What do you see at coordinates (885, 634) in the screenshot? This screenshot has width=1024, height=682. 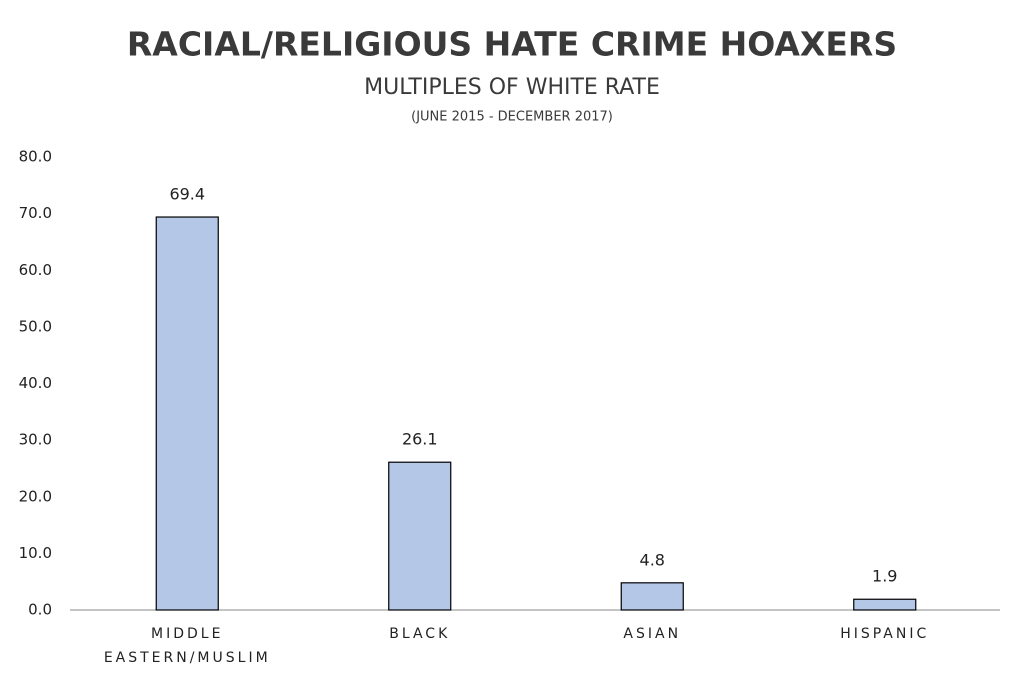 I see `x-tick-label: HISPANIC` at bounding box center [885, 634].